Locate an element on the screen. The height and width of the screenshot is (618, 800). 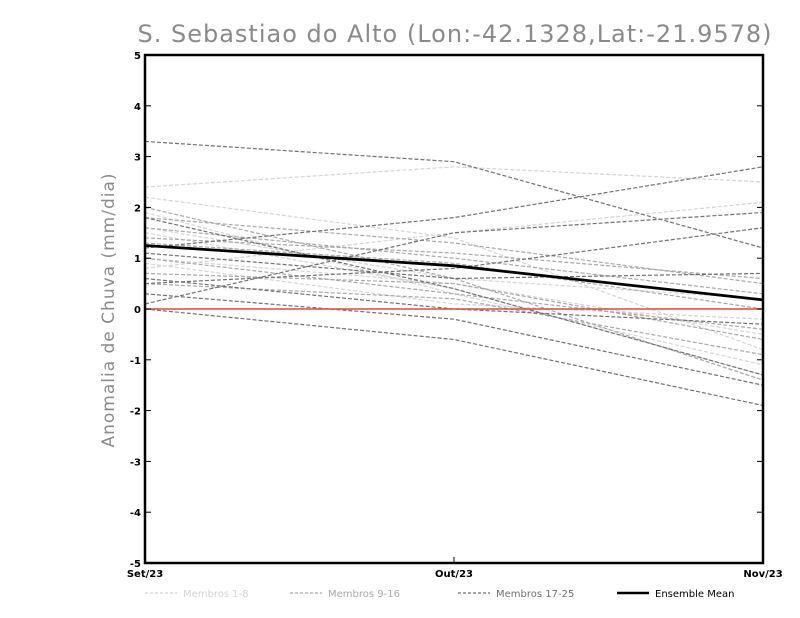
y-tick-label: 1 is located at coordinates (137, 259).